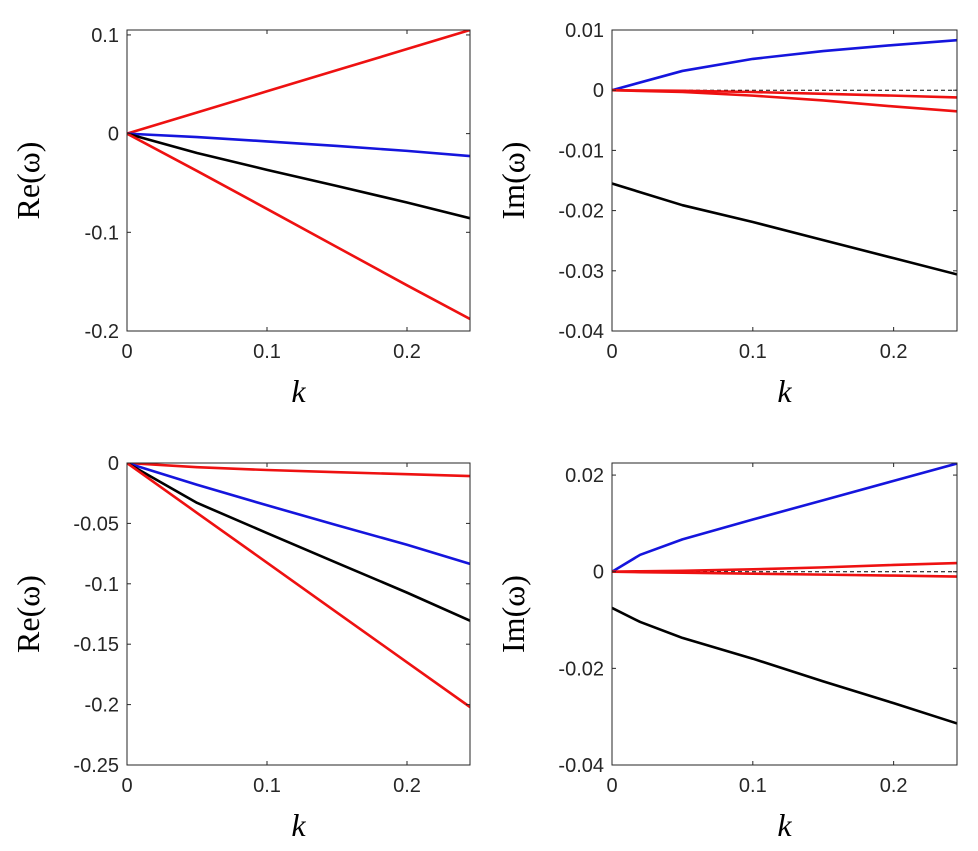 The width and height of the screenshot is (978, 851). What do you see at coordinates (105, 36) in the screenshot?
I see `y-tick-label: 0.1` at bounding box center [105, 36].